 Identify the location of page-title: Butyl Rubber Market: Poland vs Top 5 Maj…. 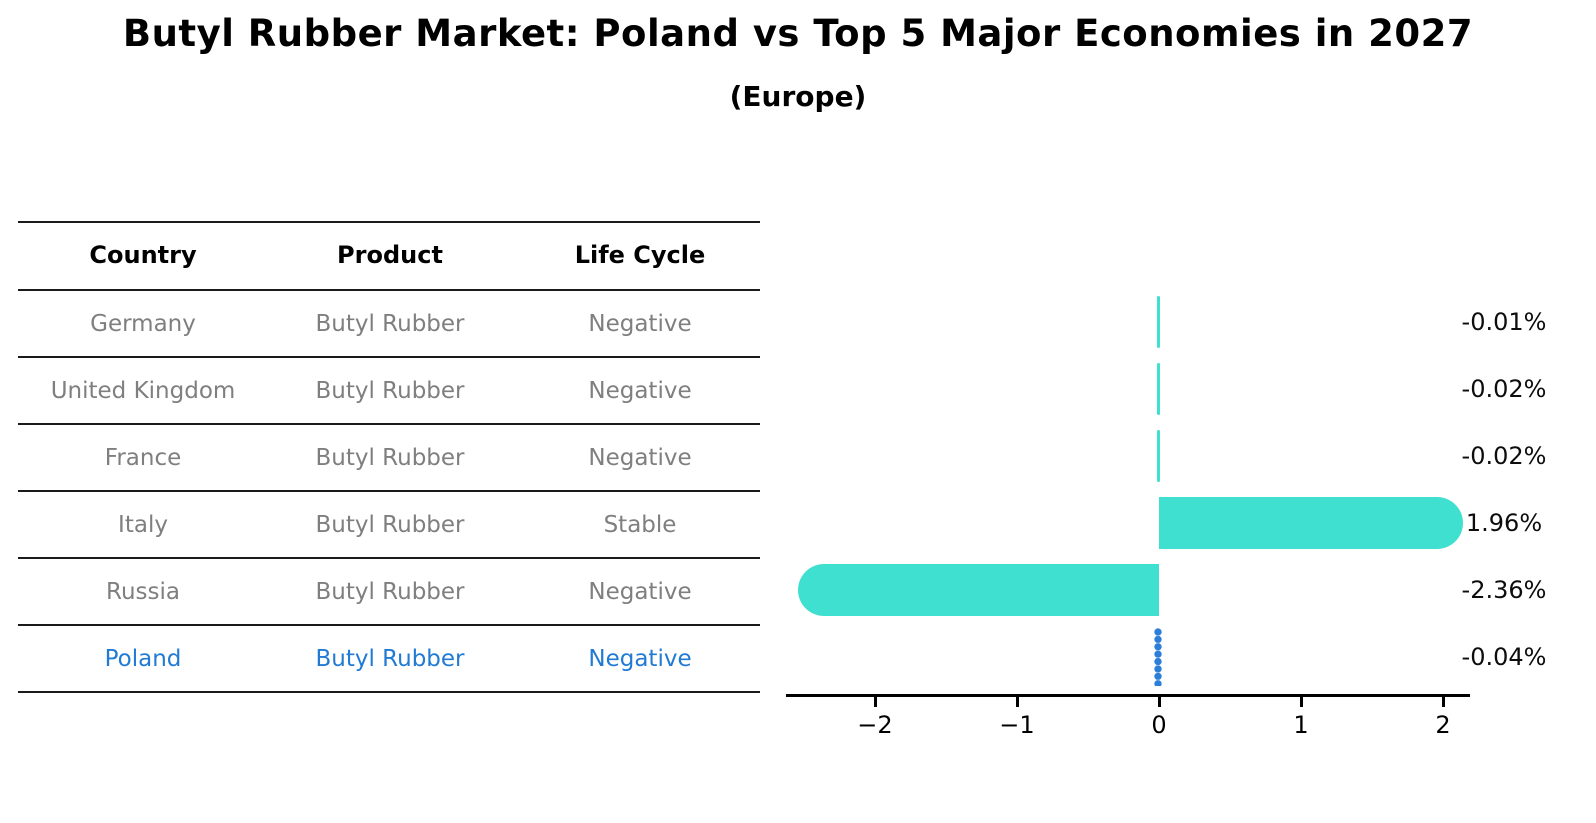
(798, 33).